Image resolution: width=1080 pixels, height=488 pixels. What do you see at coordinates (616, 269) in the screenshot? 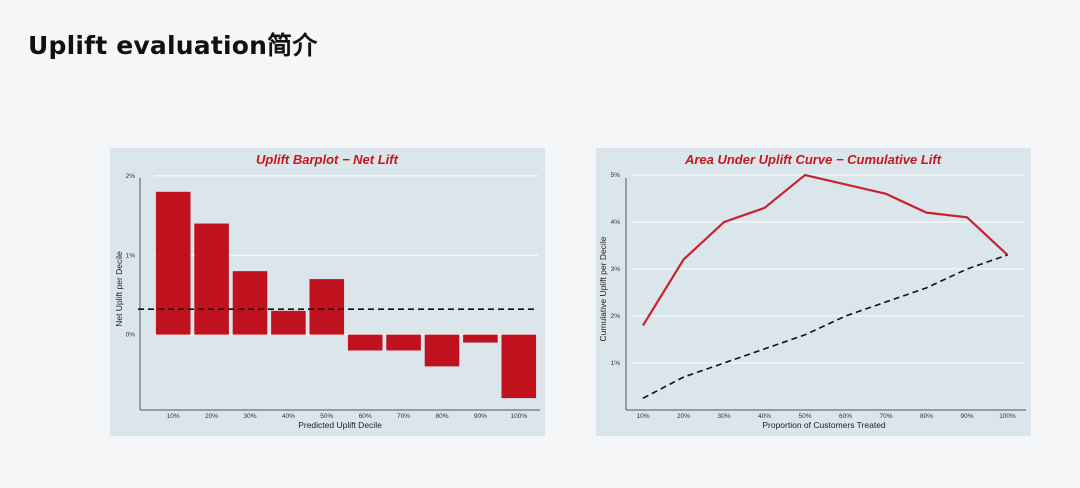
I see `y-tick-label: 3%` at bounding box center [616, 269].